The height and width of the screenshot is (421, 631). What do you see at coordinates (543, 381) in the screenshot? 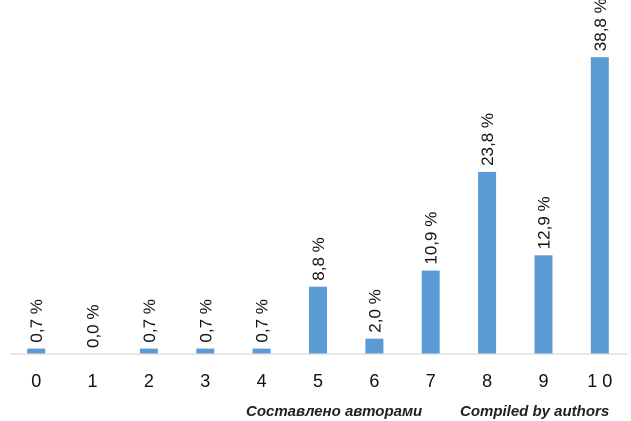
I see `x-tick-label-9: 9` at bounding box center [543, 381].